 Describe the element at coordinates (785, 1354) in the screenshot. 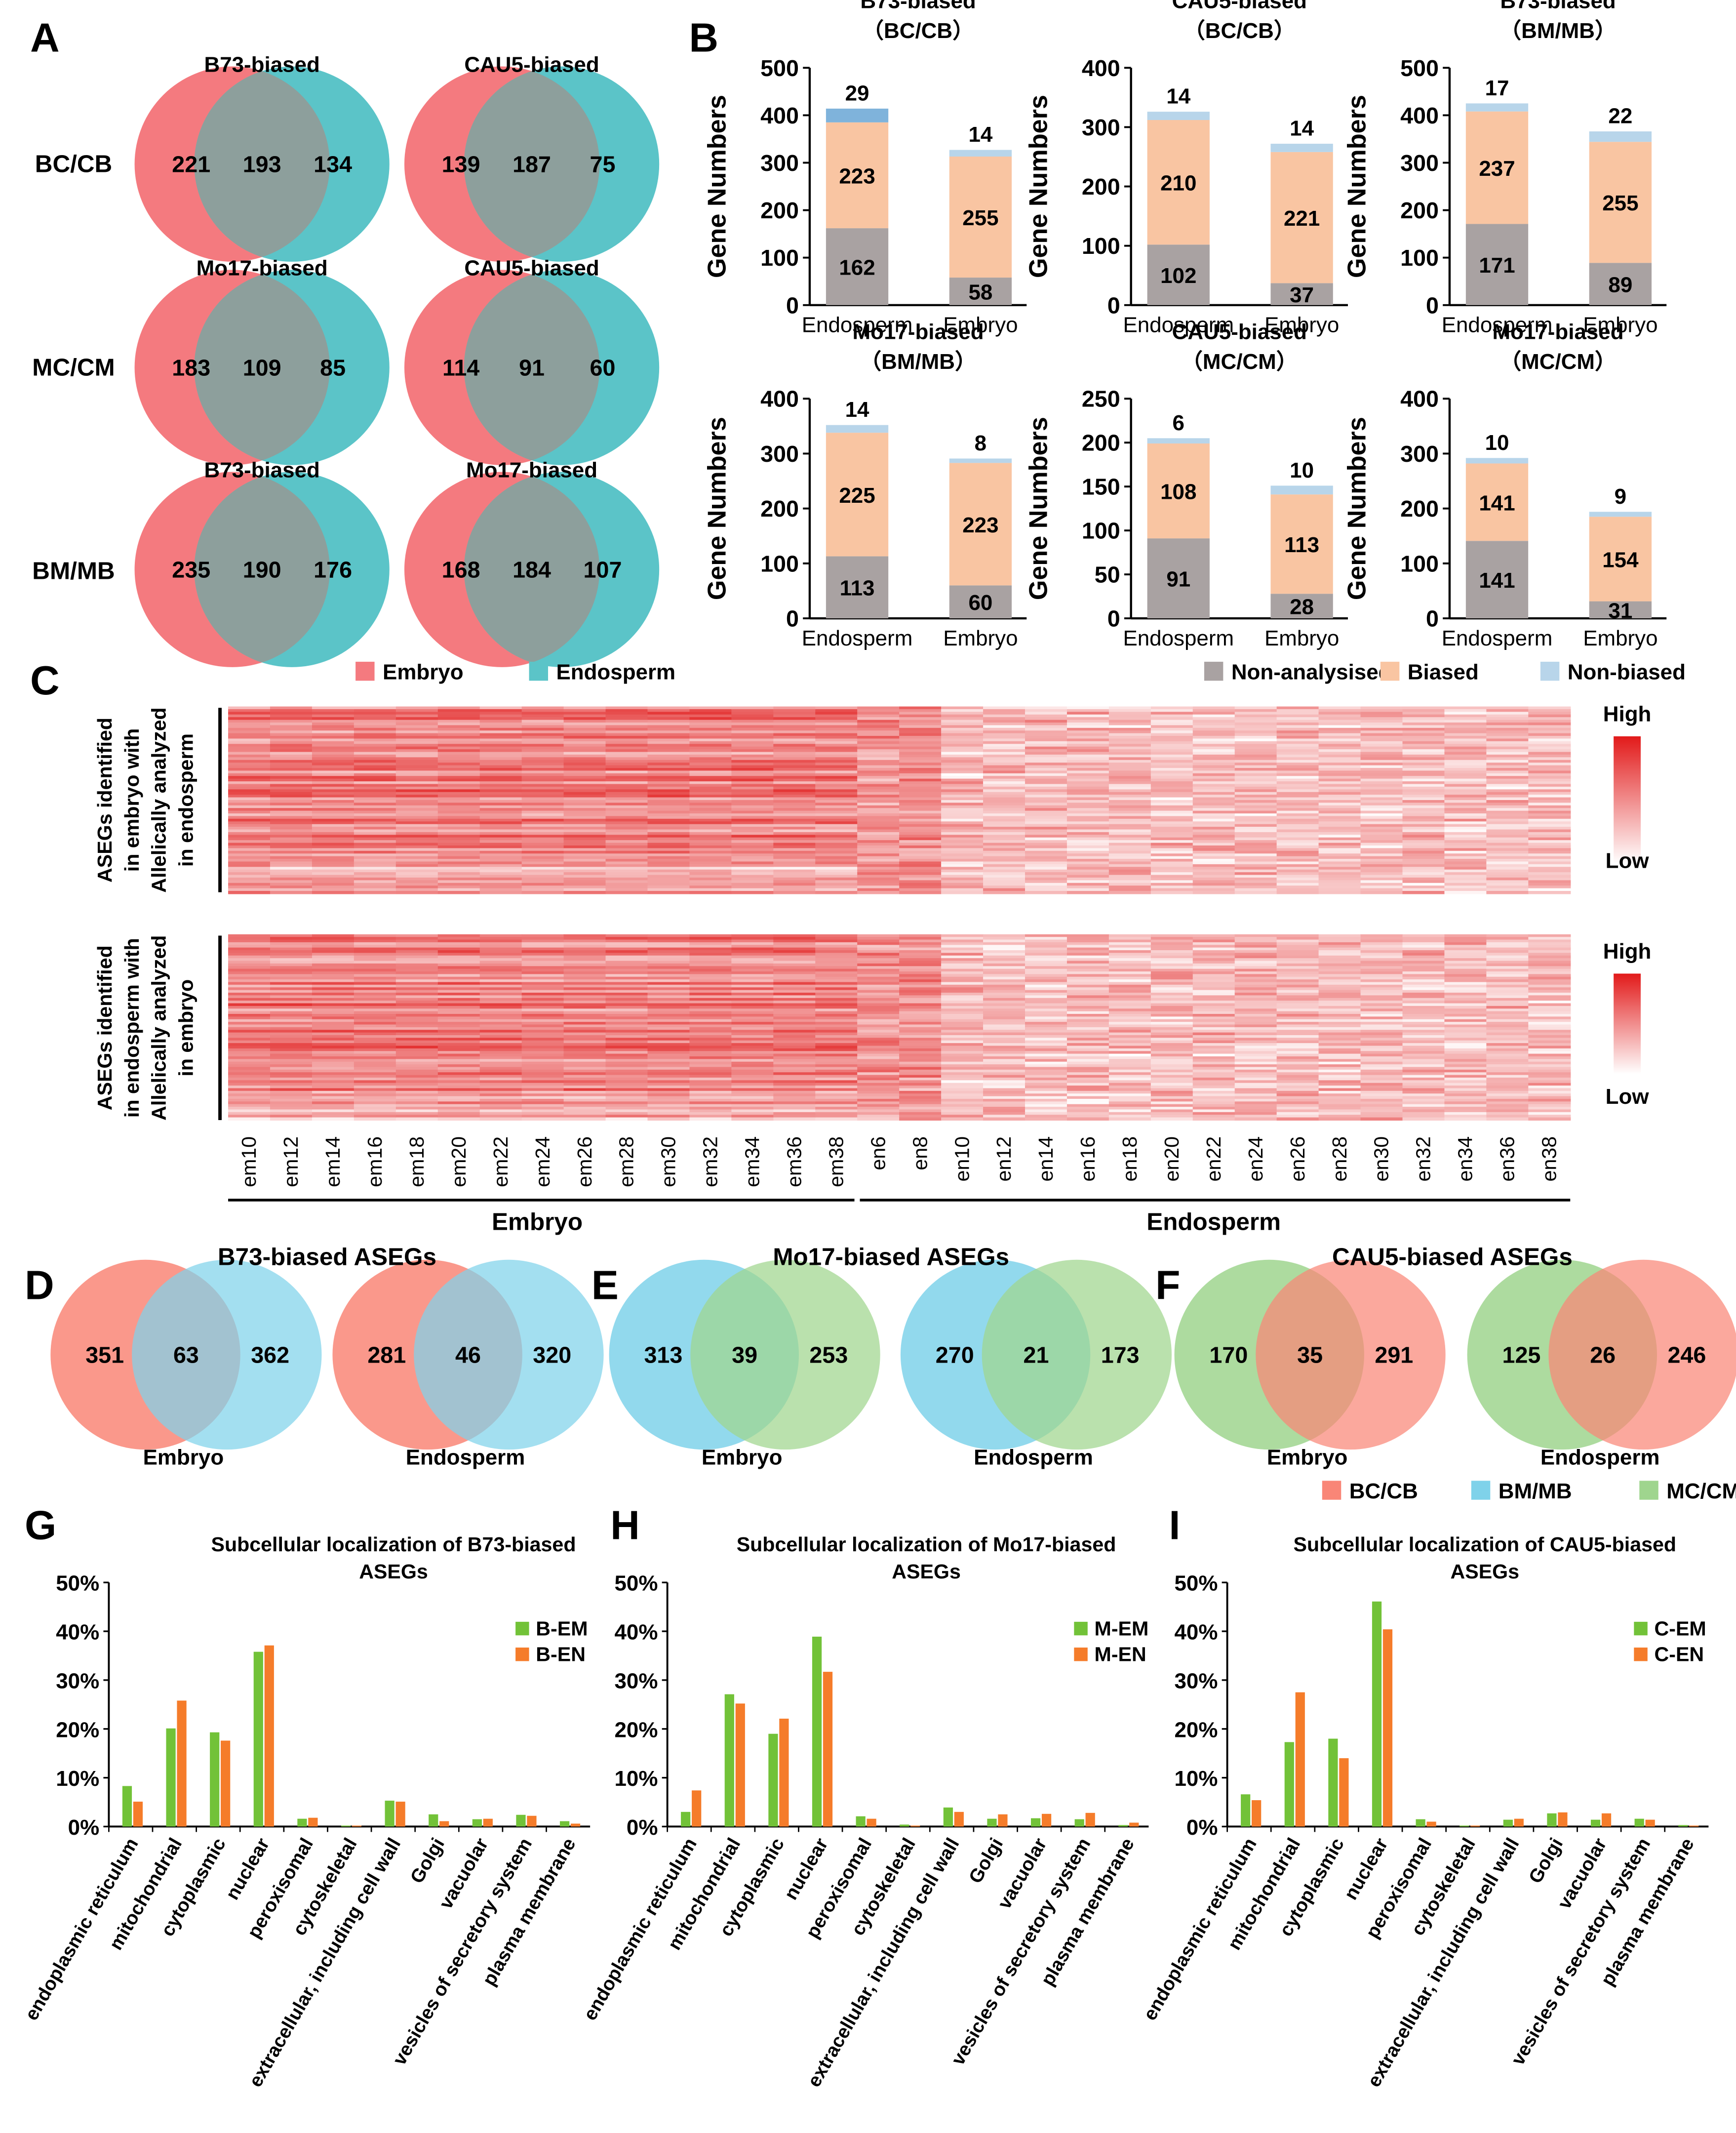

I see `venn-right-circle` at that location.